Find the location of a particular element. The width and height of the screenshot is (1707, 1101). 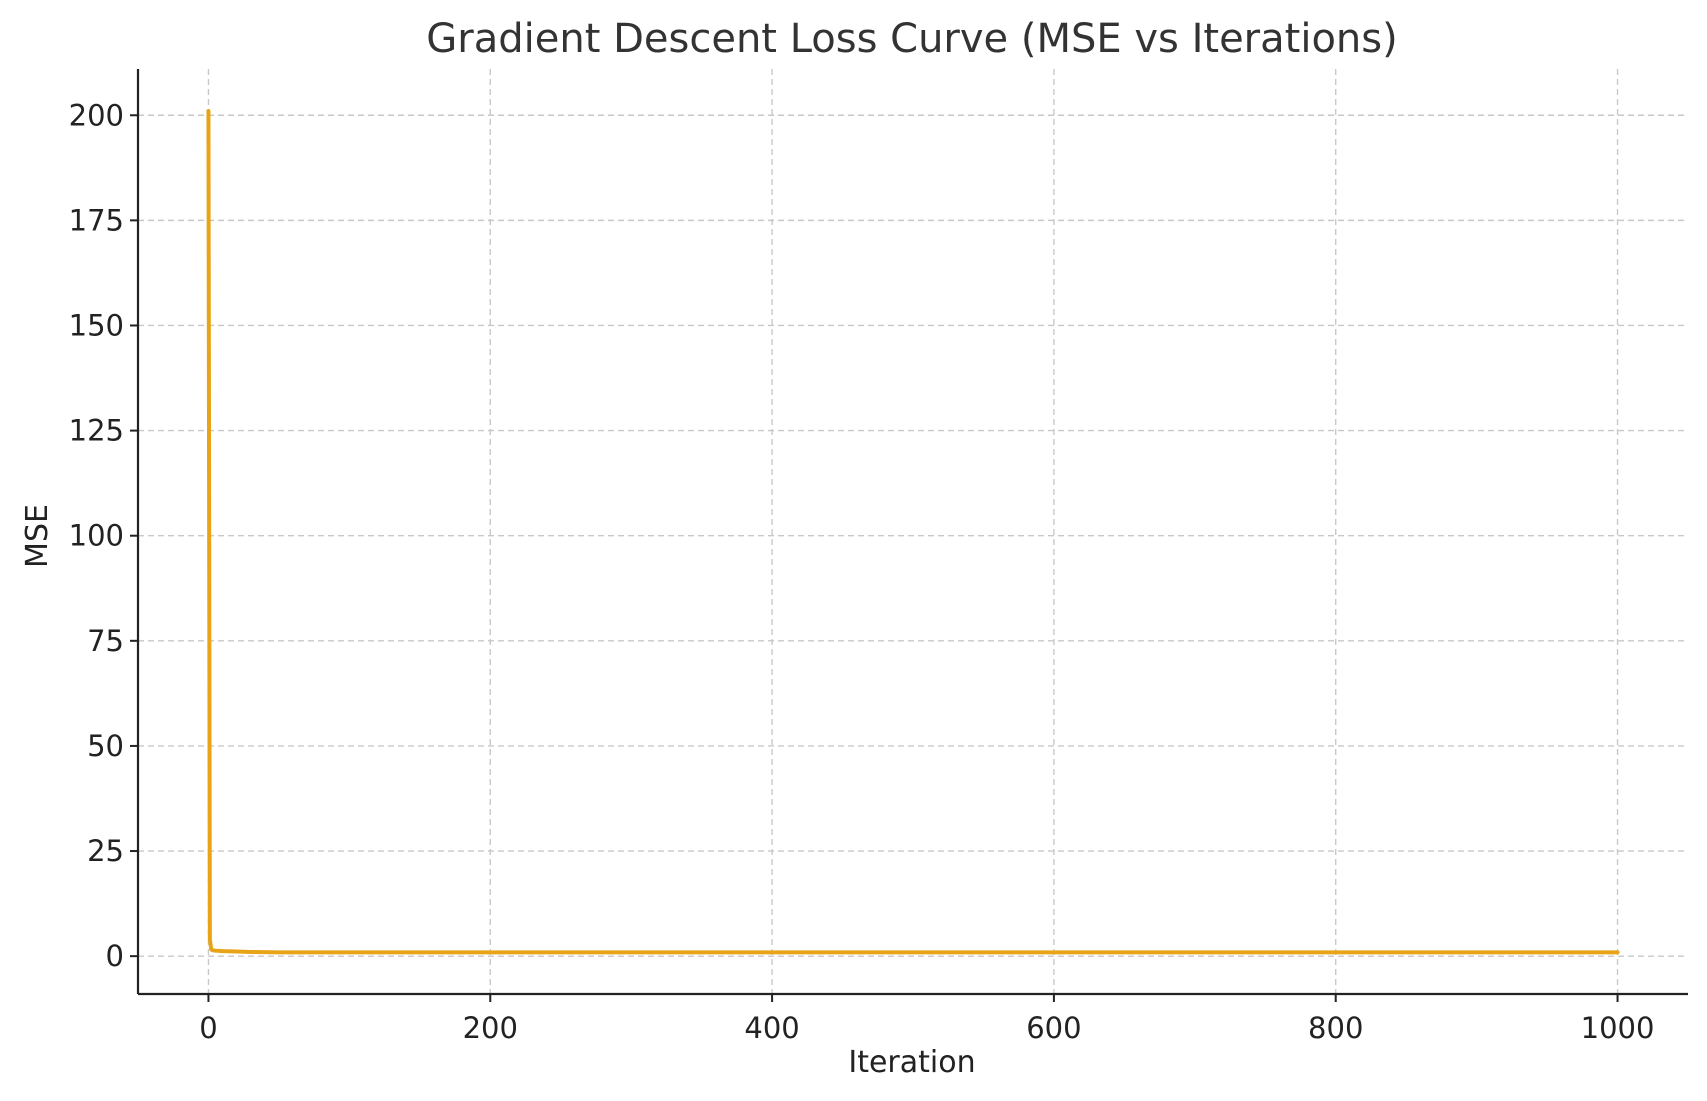

x-tick-label: 200 is located at coordinates (490, 1028).